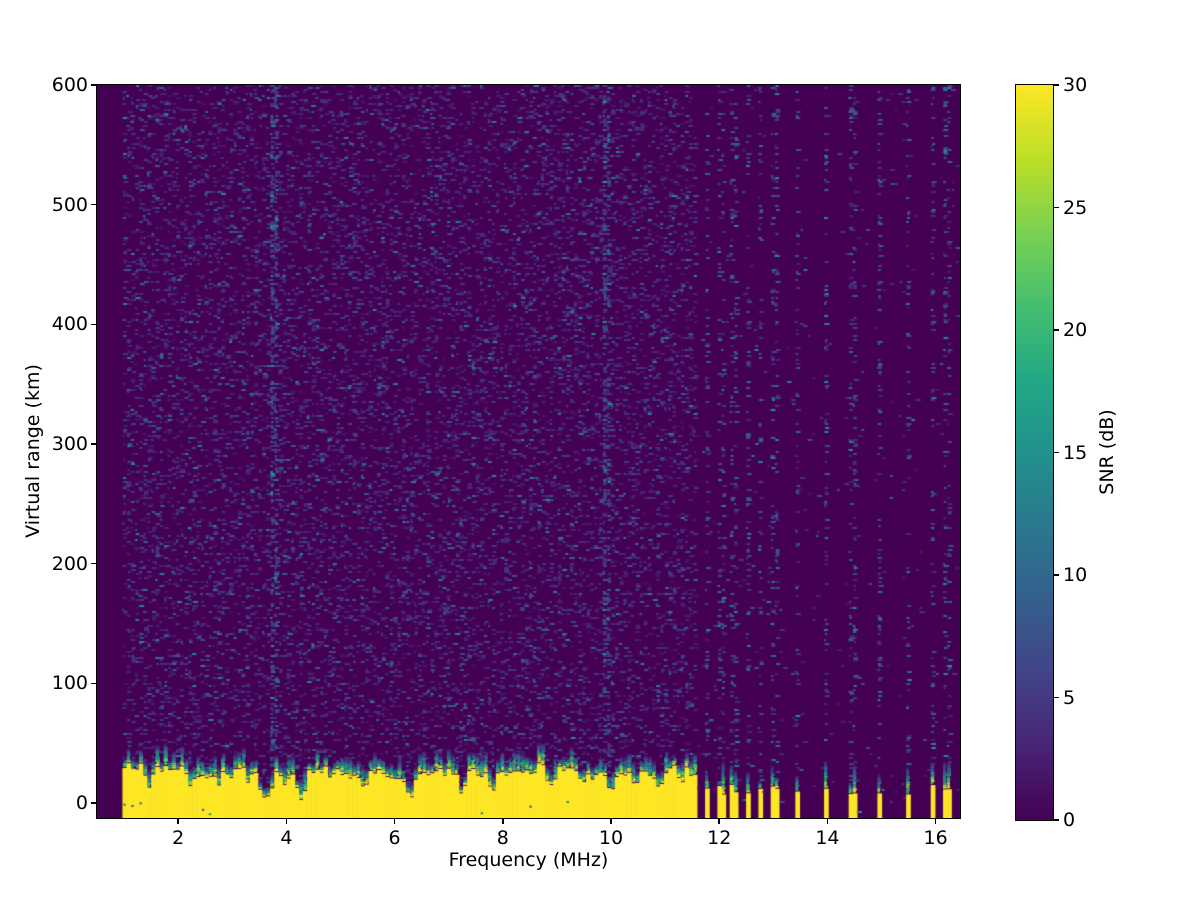 The width and height of the screenshot is (1200, 900). I want to click on y-axis-tick-label: 100, so click(69, 683).